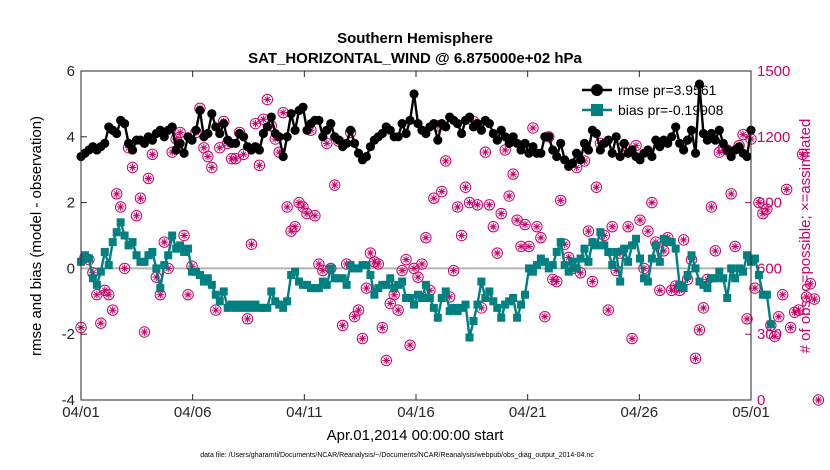 This screenshot has height=470, width=830. I want to click on legend: rmse pr=3.9561 bias pr=-0.19908, so click(653, 100).